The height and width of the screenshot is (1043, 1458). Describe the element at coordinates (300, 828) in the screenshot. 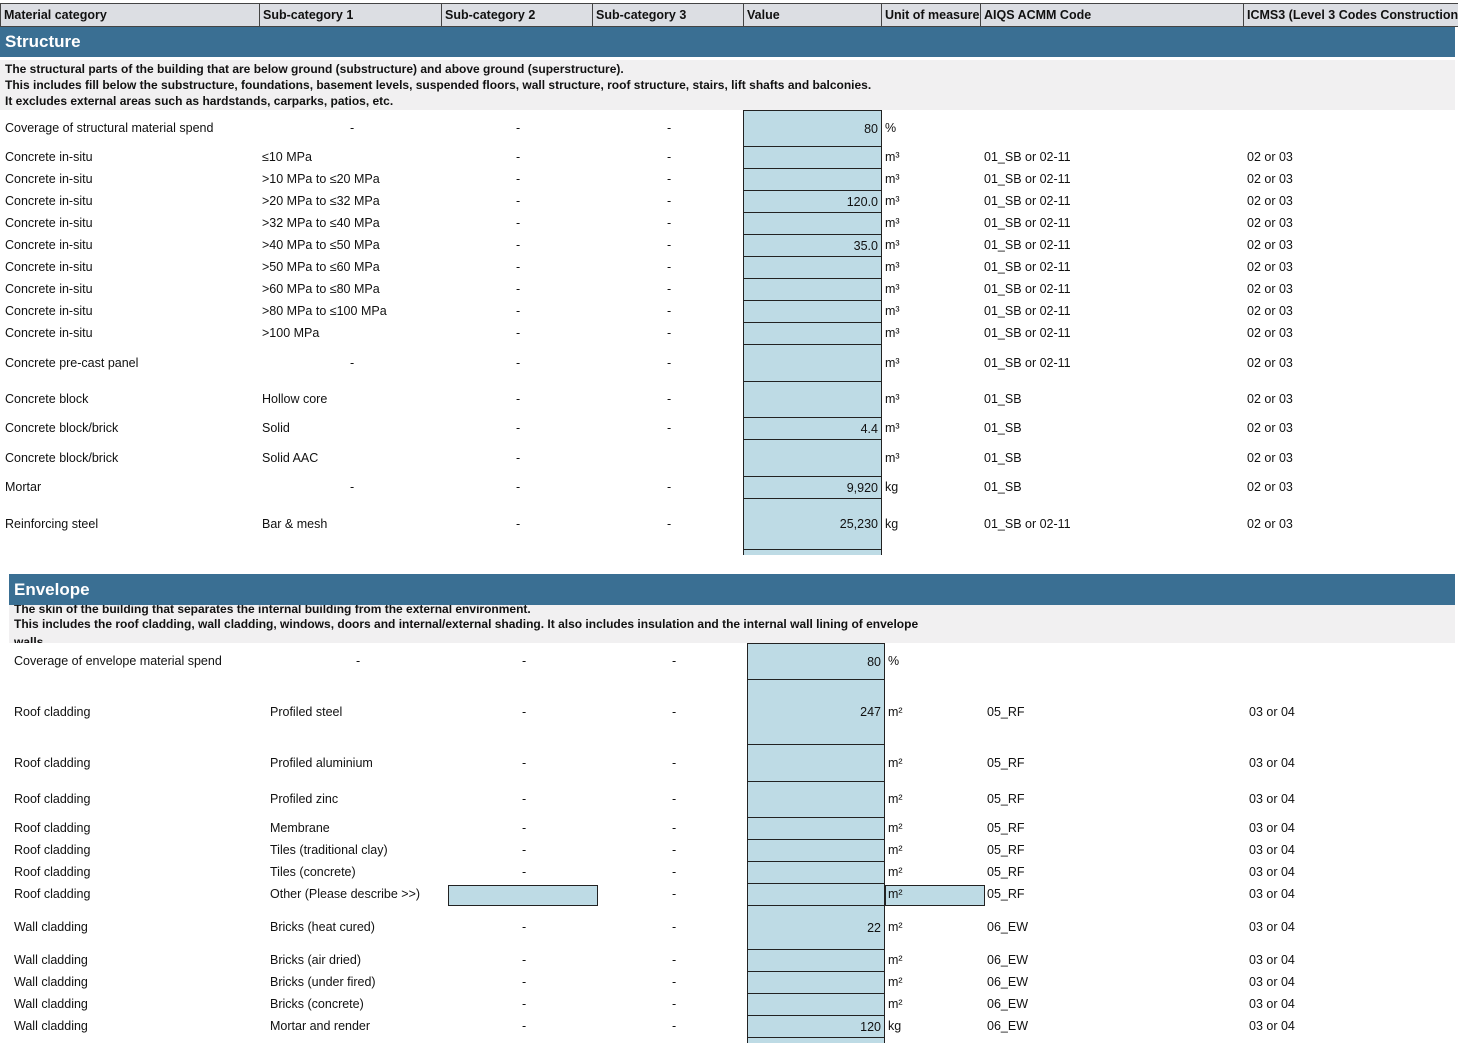

I see `sub-category-1: Membrane` at that location.